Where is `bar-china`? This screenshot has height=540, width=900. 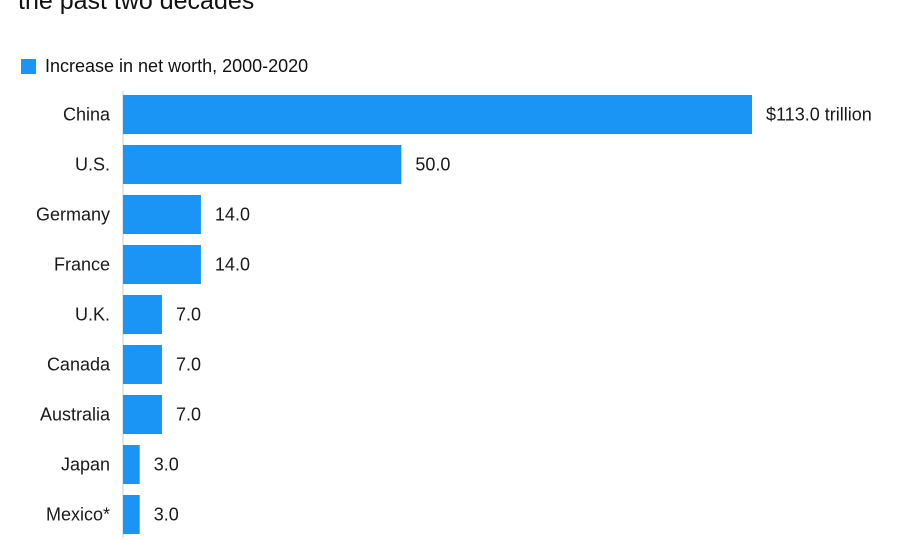 bar-china is located at coordinates (437, 114).